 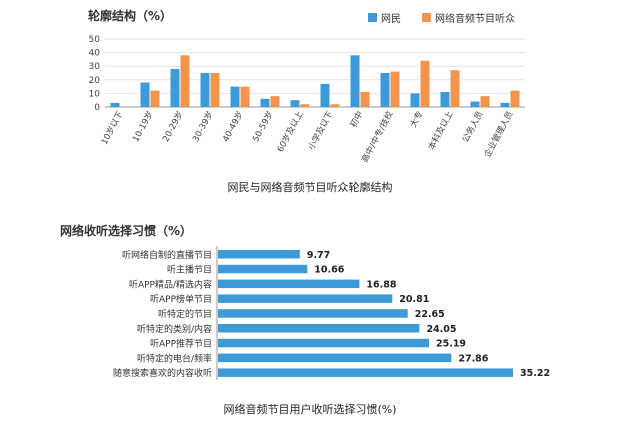 What do you see at coordinates (499, 134) in the screenshot?
I see `x-tick-label: 企业管理人员` at bounding box center [499, 134].